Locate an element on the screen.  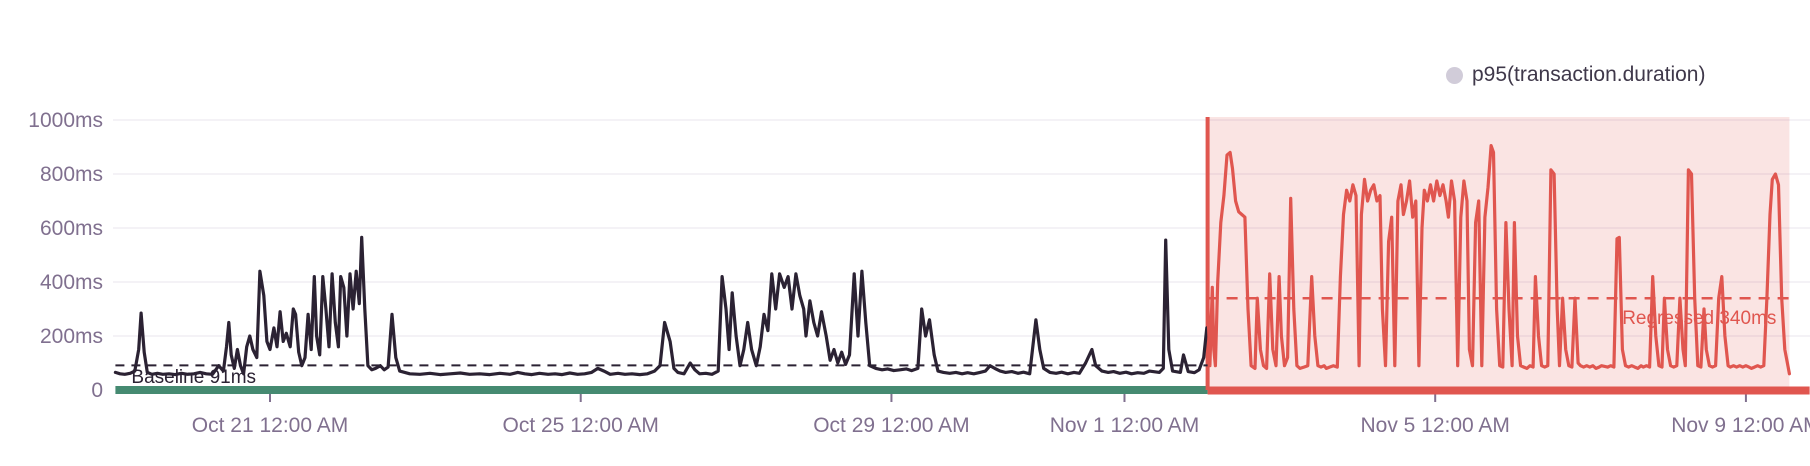
x-axis-tick-label: Nov 9 12:00 AM is located at coordinates (1740, 425).